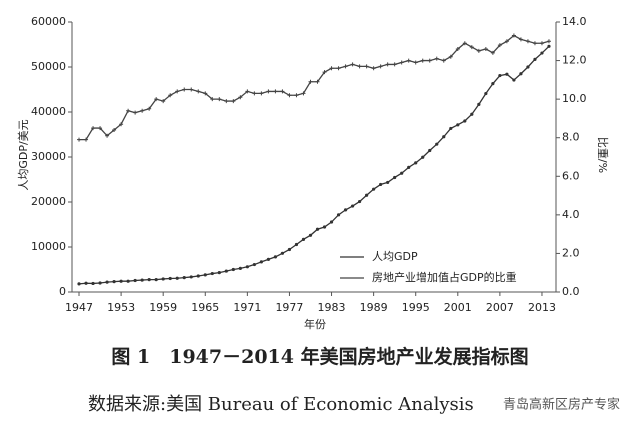 This screenshot has width=640, height=435. Describe the element at coordinates (458, 307) in the screenshot. I see `x-tick-label: 2001` at that location.